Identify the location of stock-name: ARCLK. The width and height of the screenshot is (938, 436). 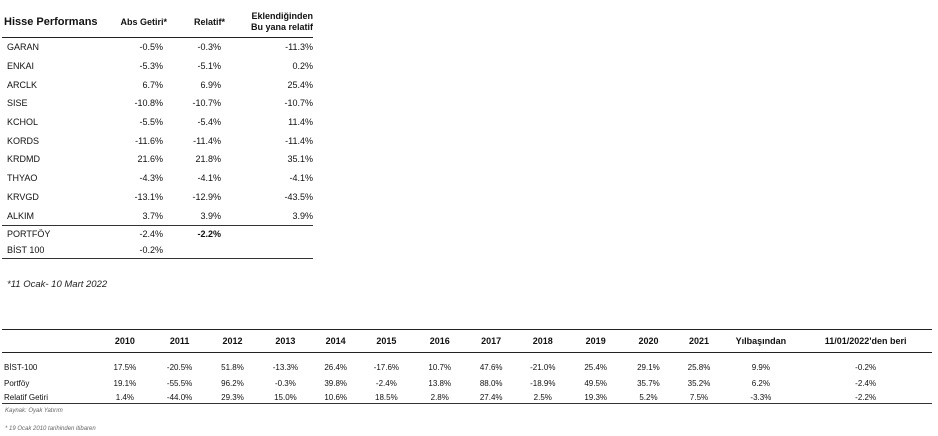
(22, 84).